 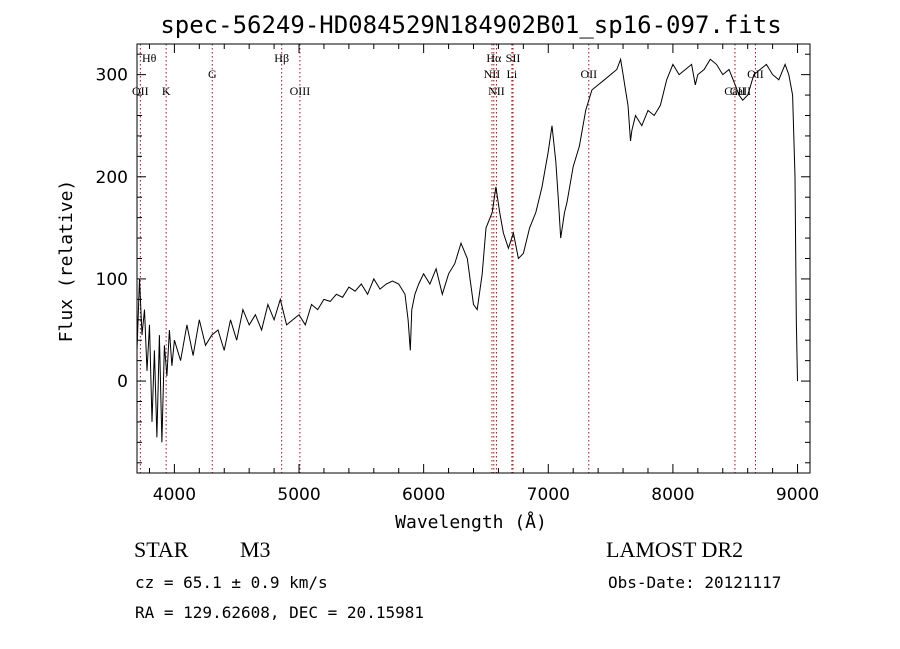 I want to click on line-marker-label: Hθ, so click(x=149, y=58).